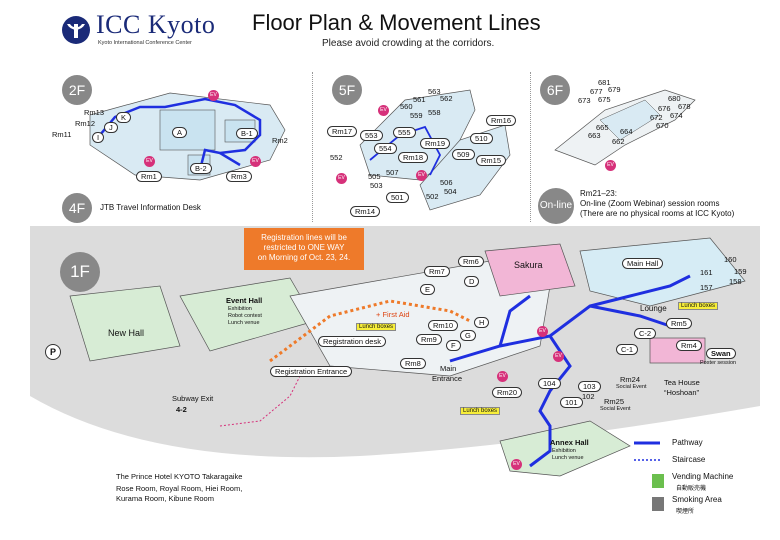 This screenshot has width=780, height=540. I want to click on main-entrance-label: Entrance, so click(447, 378).